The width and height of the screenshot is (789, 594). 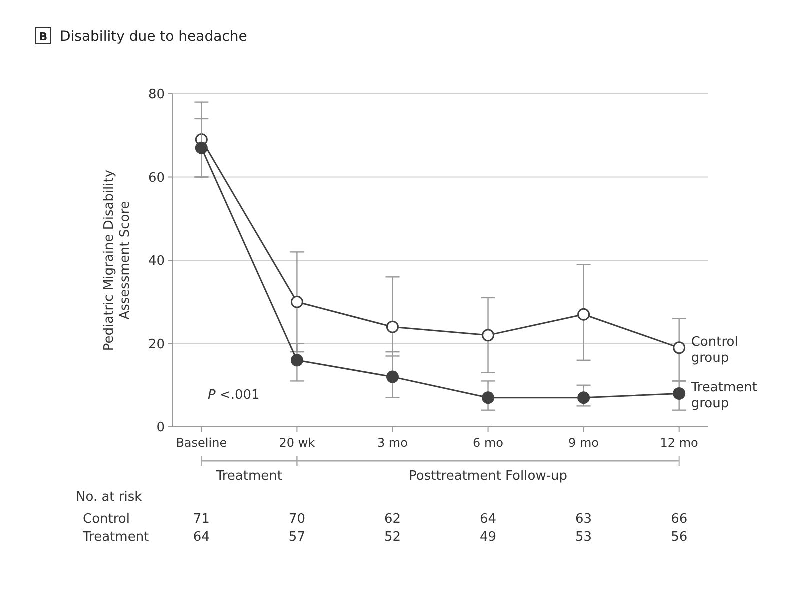 What do you see at coordinates (106, 519) in the screenshot?
I see `text: Control` at bounding box center [106, 519].